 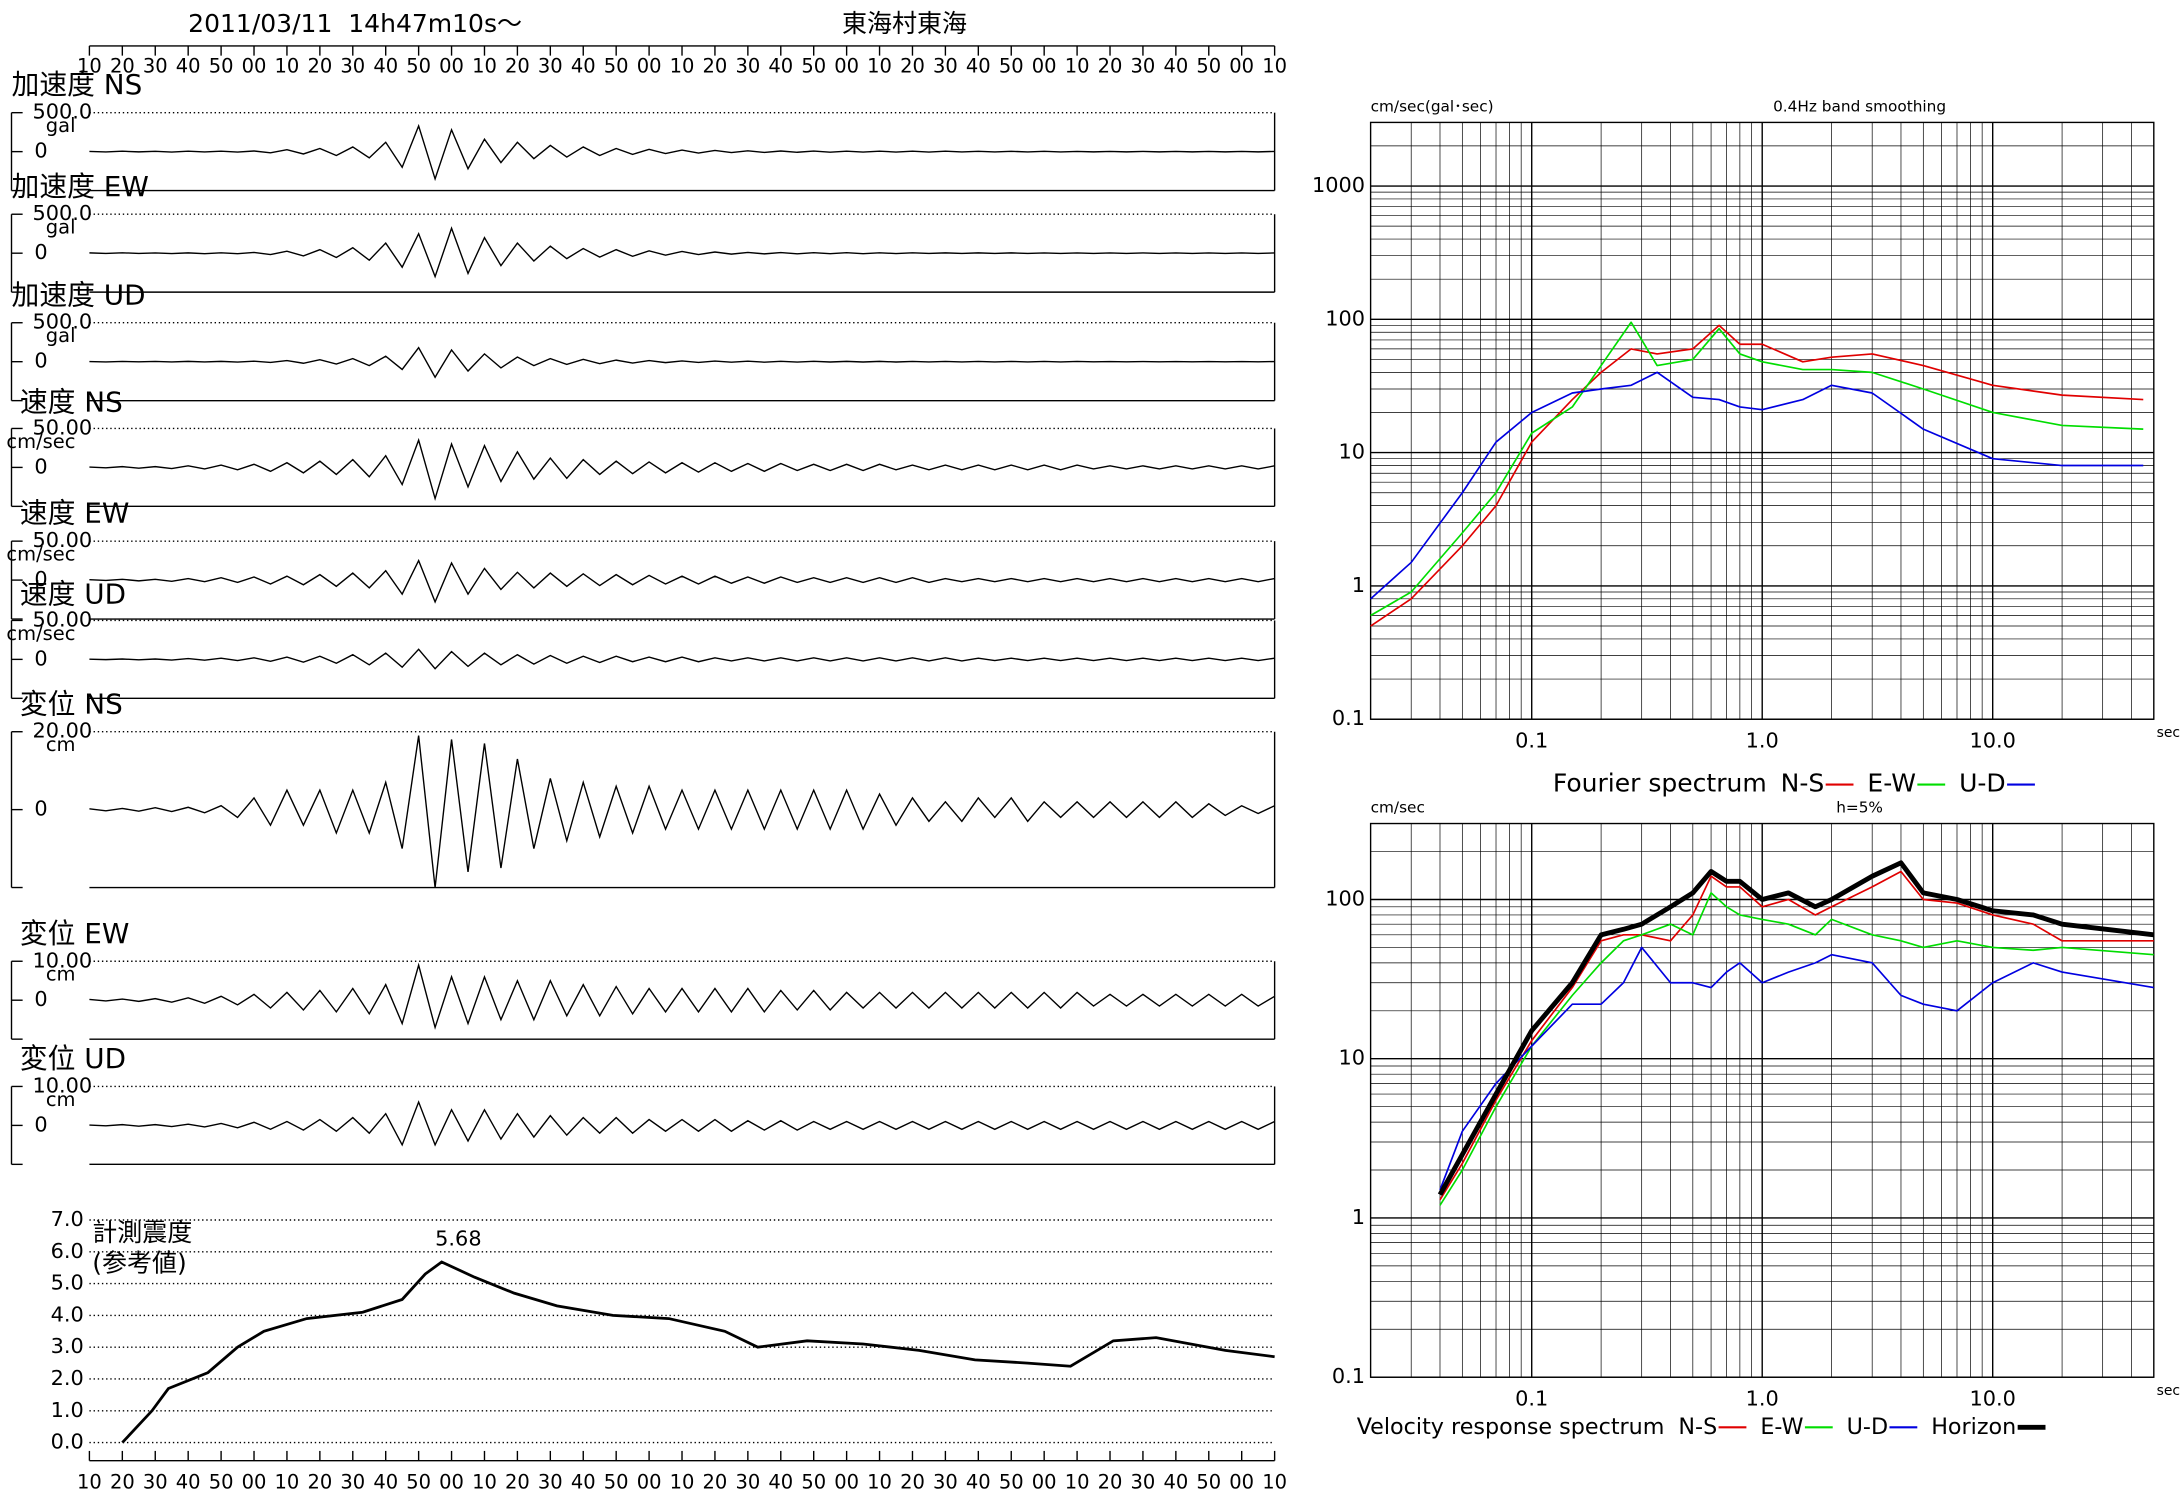 I want to click on y-tick-label: 7.0, so click(x=67, y=1219).